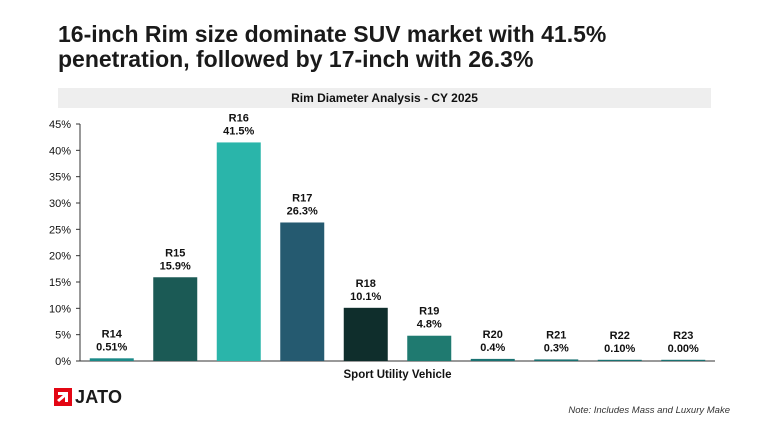 This screenshot has height=428, width=762. I want to click on bar-category-label: R16, so click(239, 118).